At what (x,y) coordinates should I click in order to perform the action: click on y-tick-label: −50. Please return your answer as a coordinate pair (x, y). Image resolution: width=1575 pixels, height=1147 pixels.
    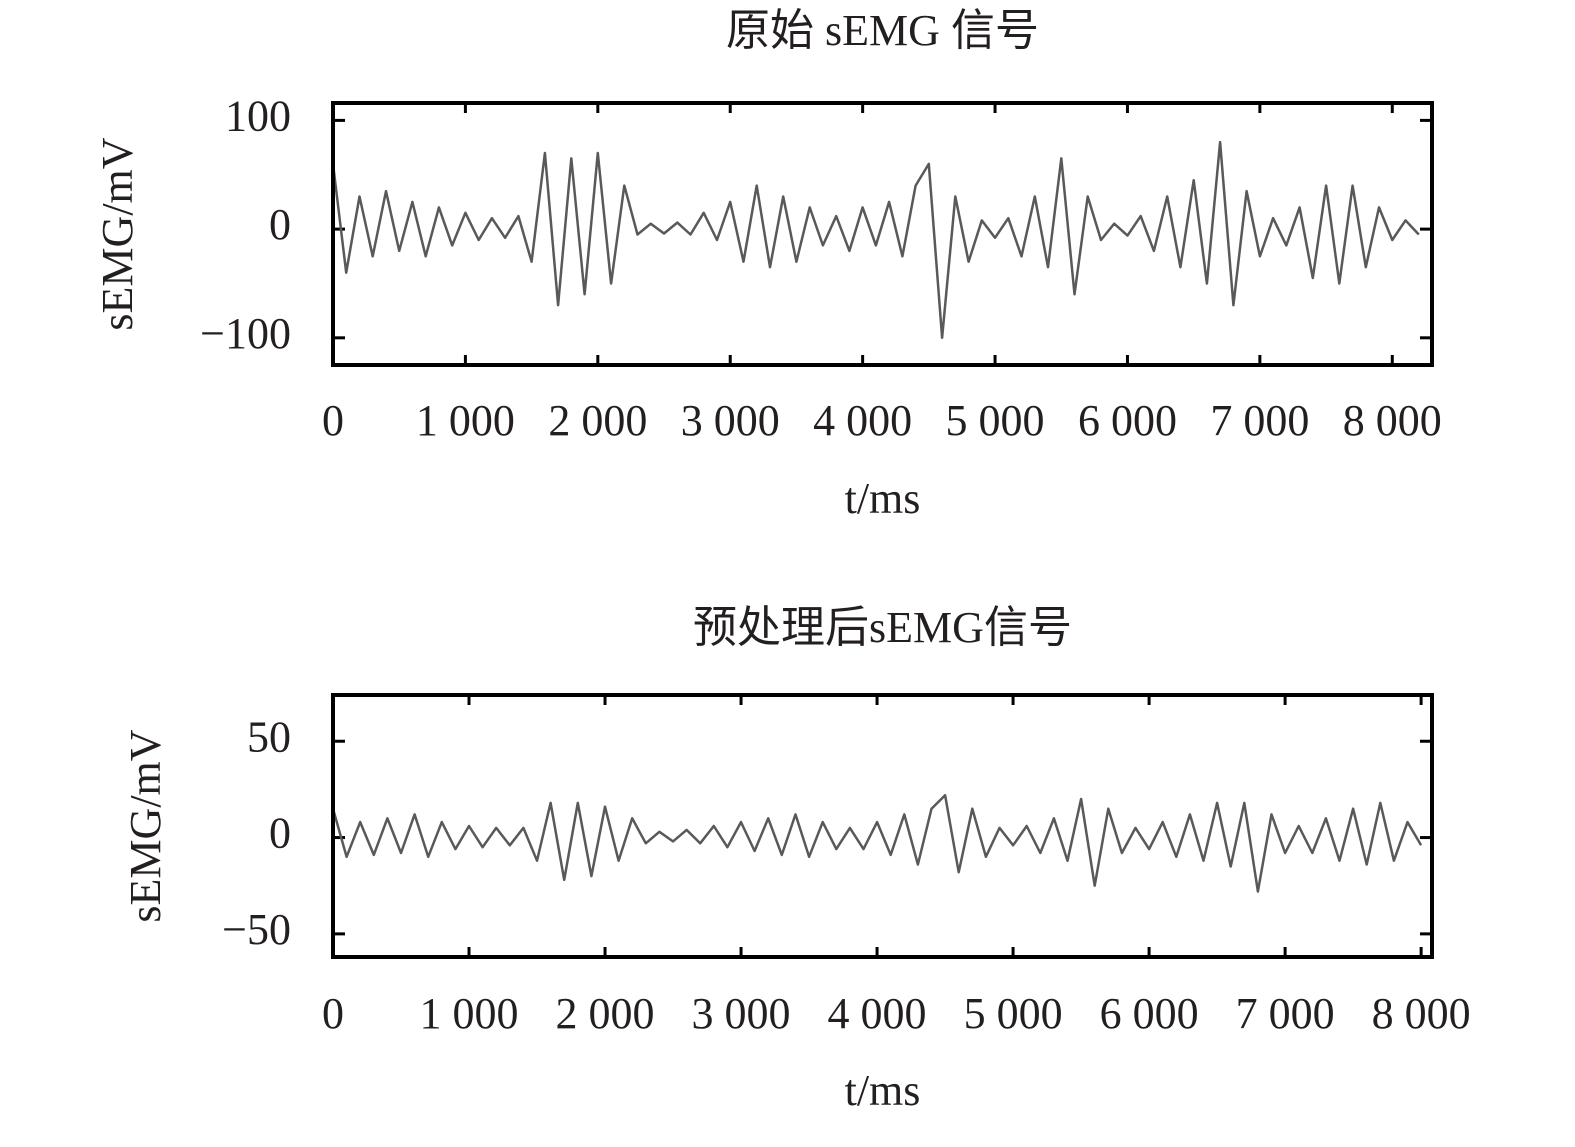
    Looking at the image, I should click on (256, 929).